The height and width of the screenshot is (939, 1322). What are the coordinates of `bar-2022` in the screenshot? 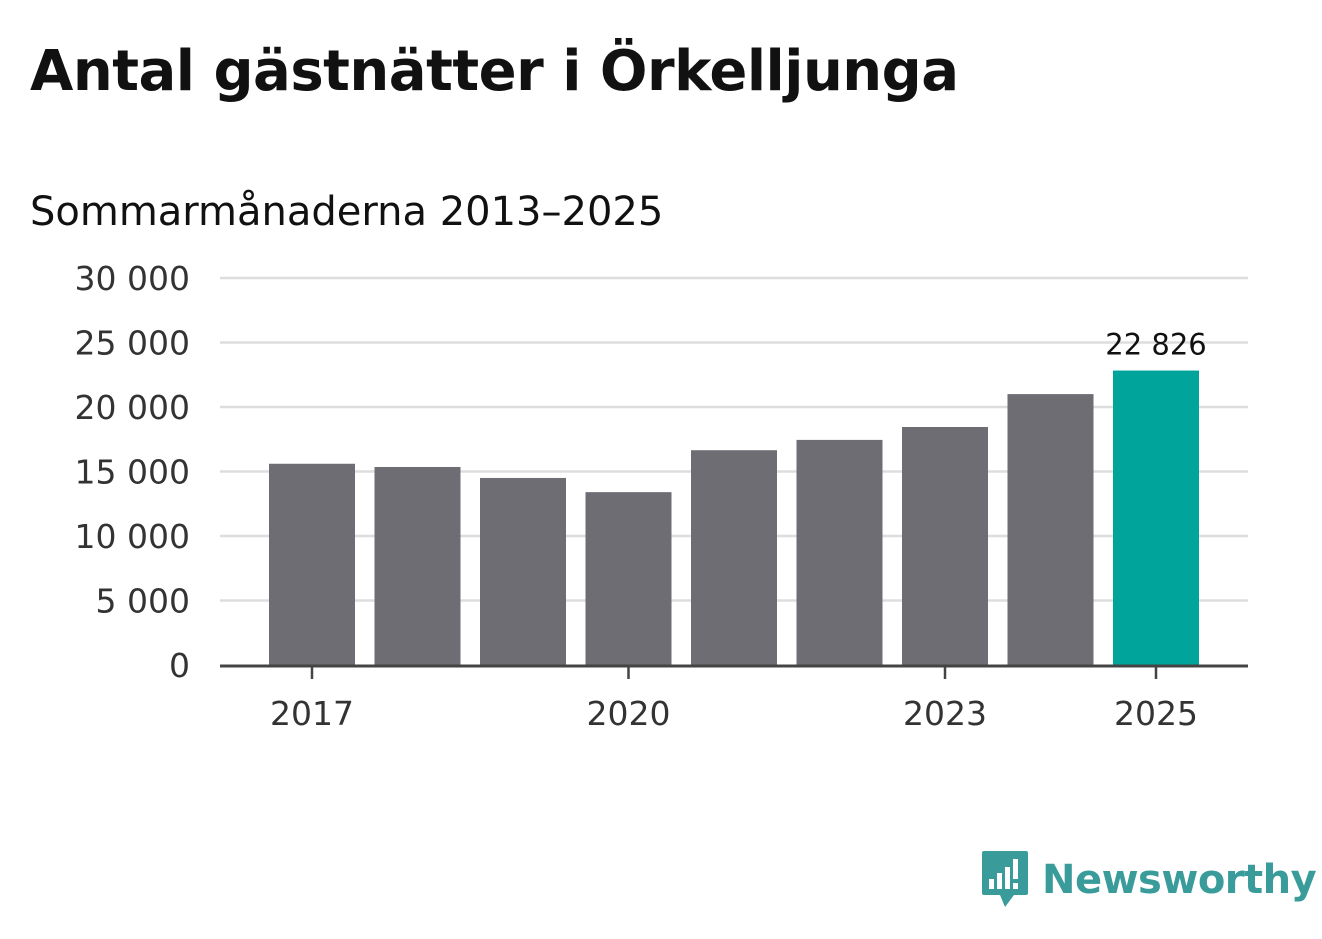 It's located at (839, 552).